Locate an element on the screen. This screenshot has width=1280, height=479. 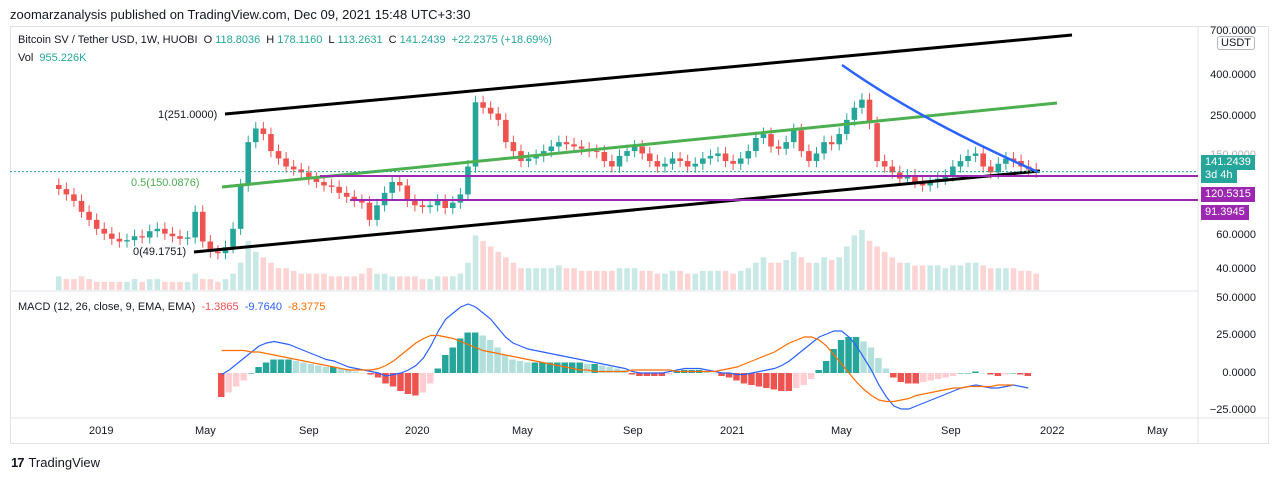
price-tick: 60.0000 is located at coordinates (1236, 235).